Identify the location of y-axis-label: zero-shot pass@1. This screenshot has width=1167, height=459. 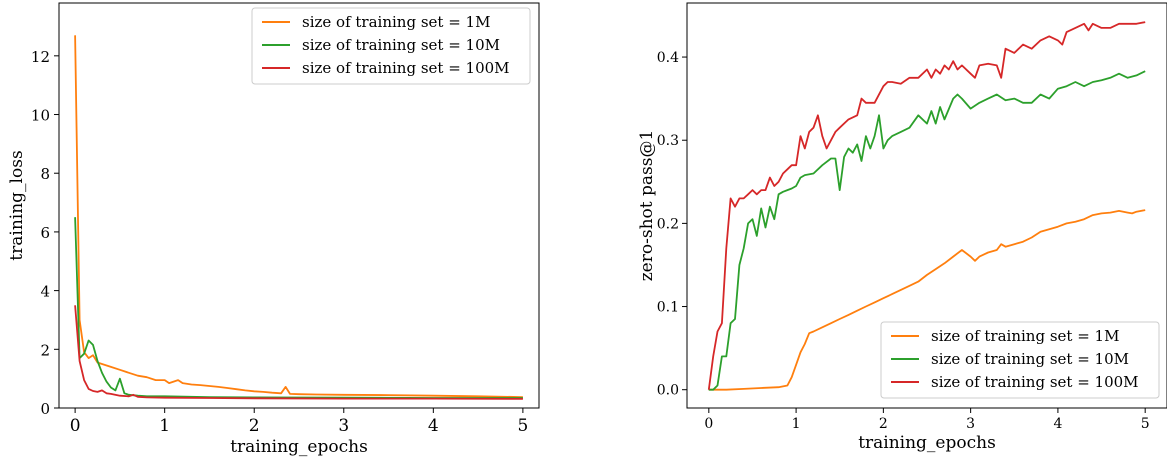
(647, 206).